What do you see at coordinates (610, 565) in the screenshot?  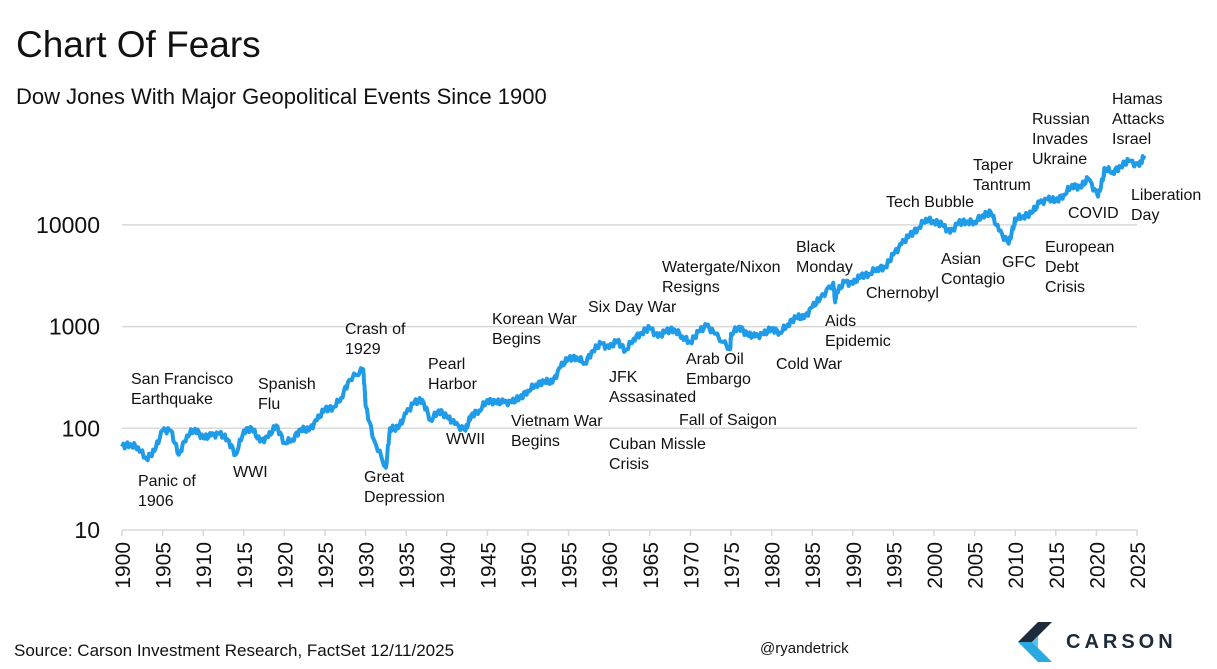 I see `x-tick-label: 1960` at bounding box center [610, 565].